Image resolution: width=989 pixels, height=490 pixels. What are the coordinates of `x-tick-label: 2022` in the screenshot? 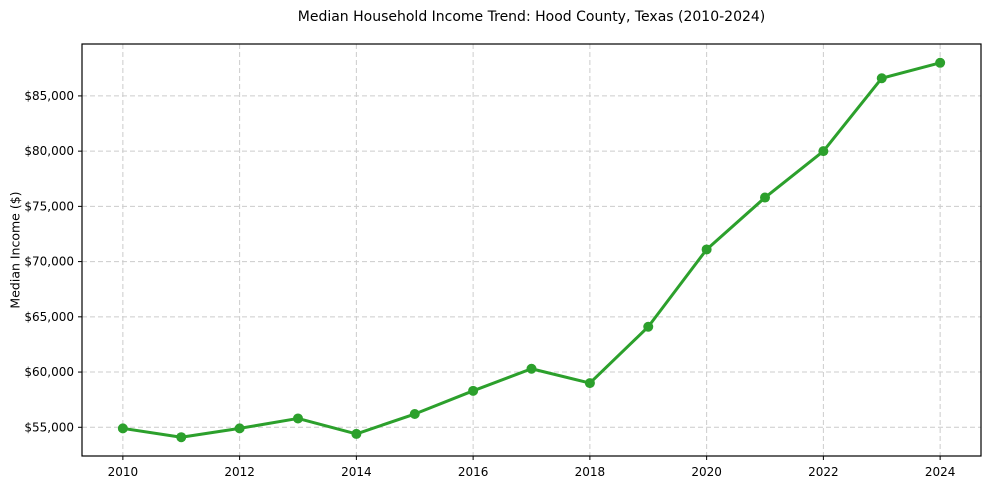 It's located at (823, 472).